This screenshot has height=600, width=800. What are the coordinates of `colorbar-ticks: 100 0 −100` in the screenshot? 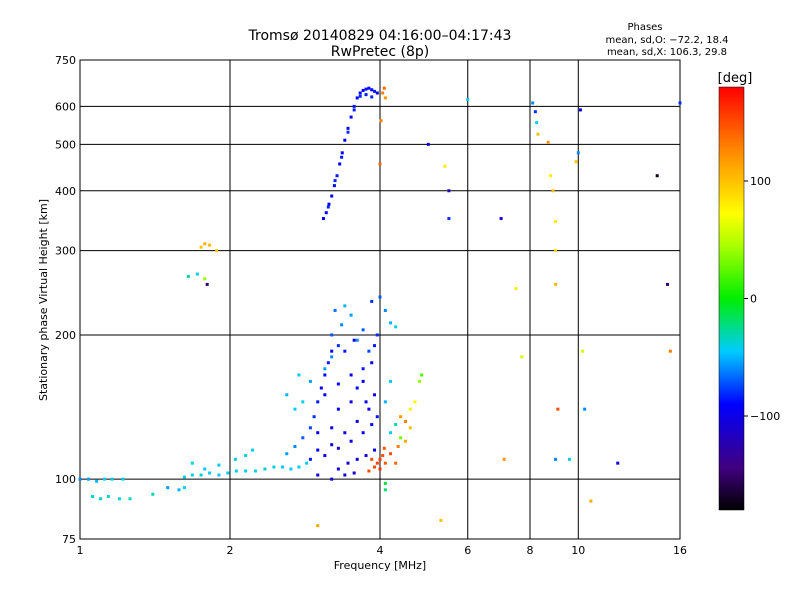 It's located at (762, 299).